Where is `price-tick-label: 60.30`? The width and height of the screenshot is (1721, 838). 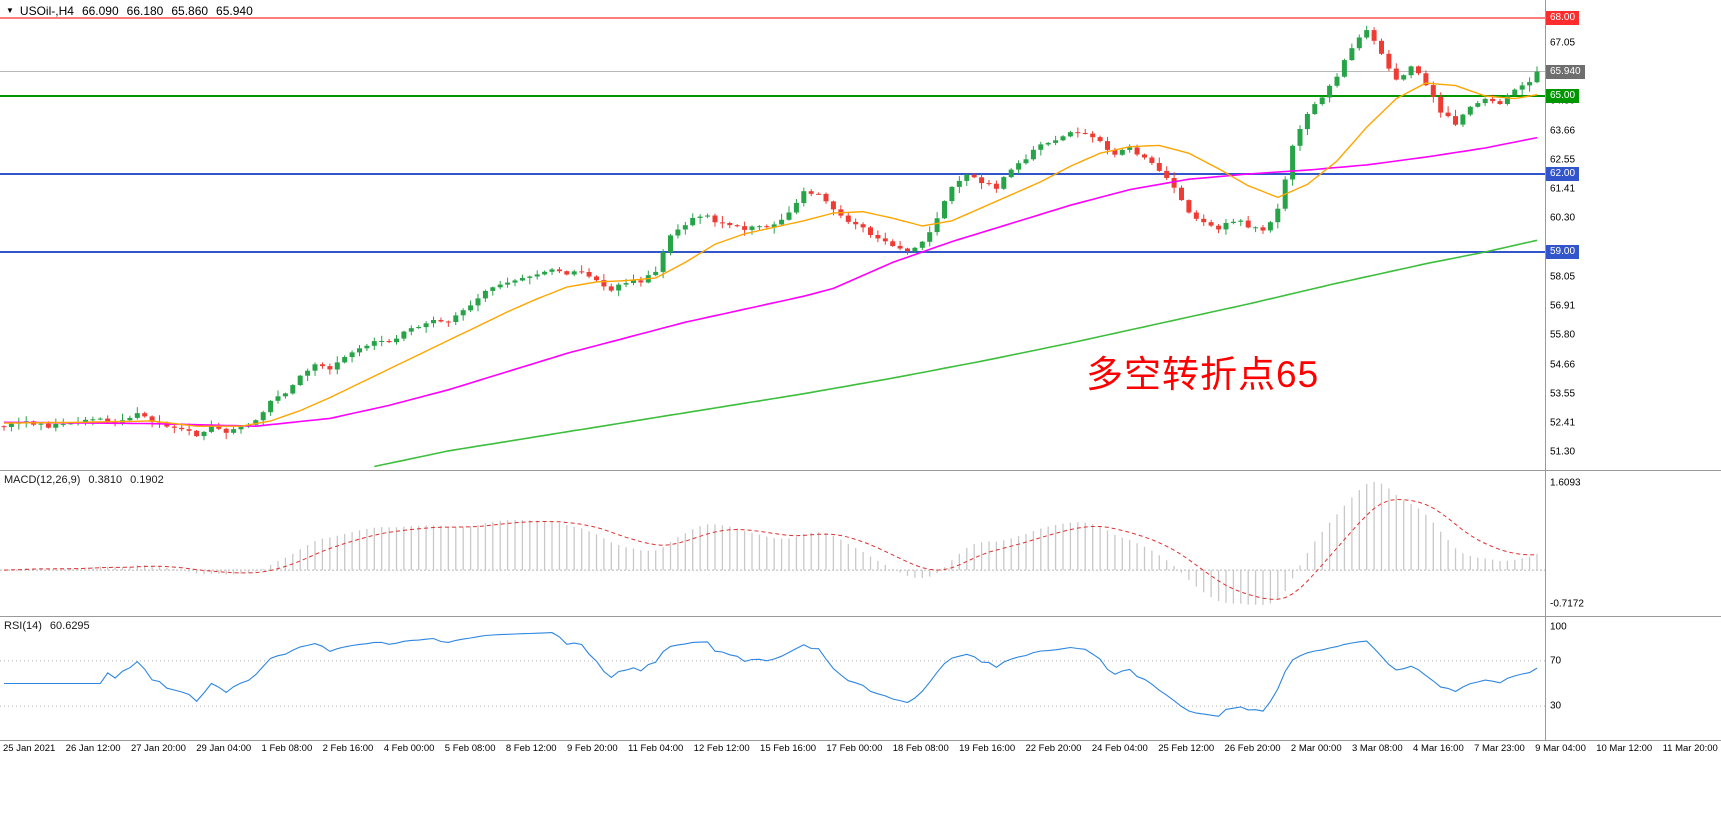
price-tick-label: 60.30 is located at coordinates (1563, 218).